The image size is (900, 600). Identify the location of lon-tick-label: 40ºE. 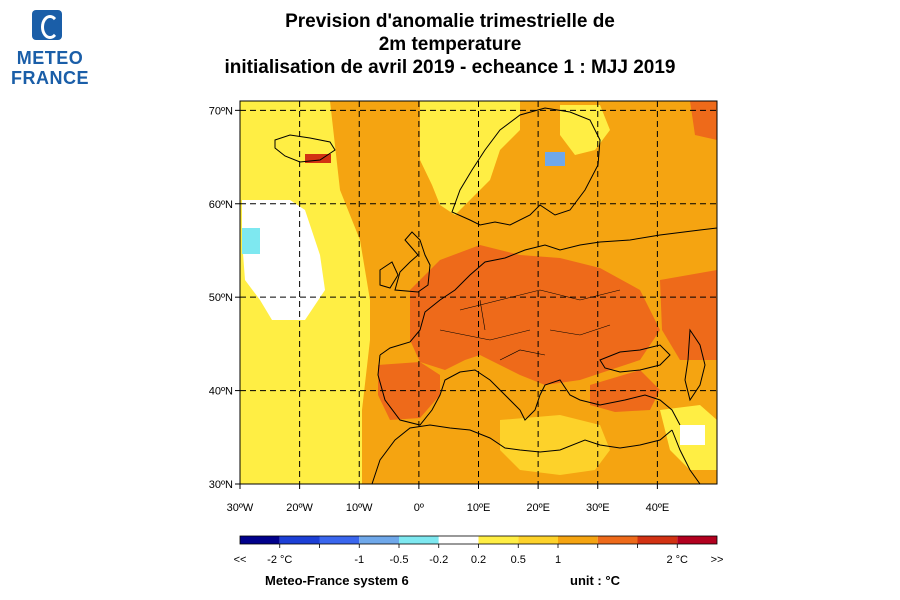
(658, 508).